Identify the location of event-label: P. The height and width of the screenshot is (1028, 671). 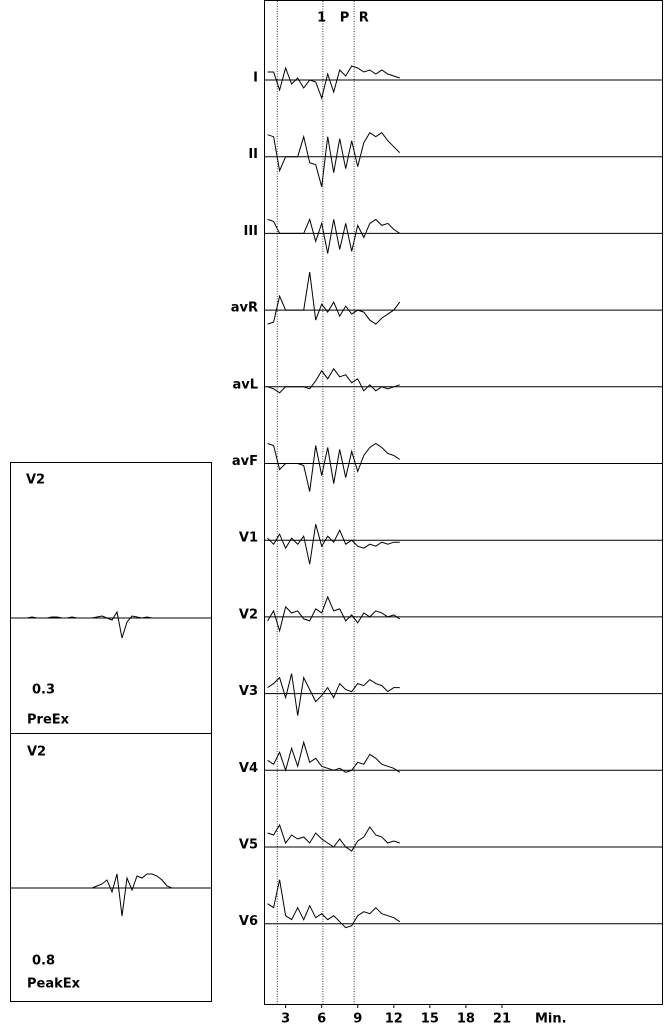
(345, 18).